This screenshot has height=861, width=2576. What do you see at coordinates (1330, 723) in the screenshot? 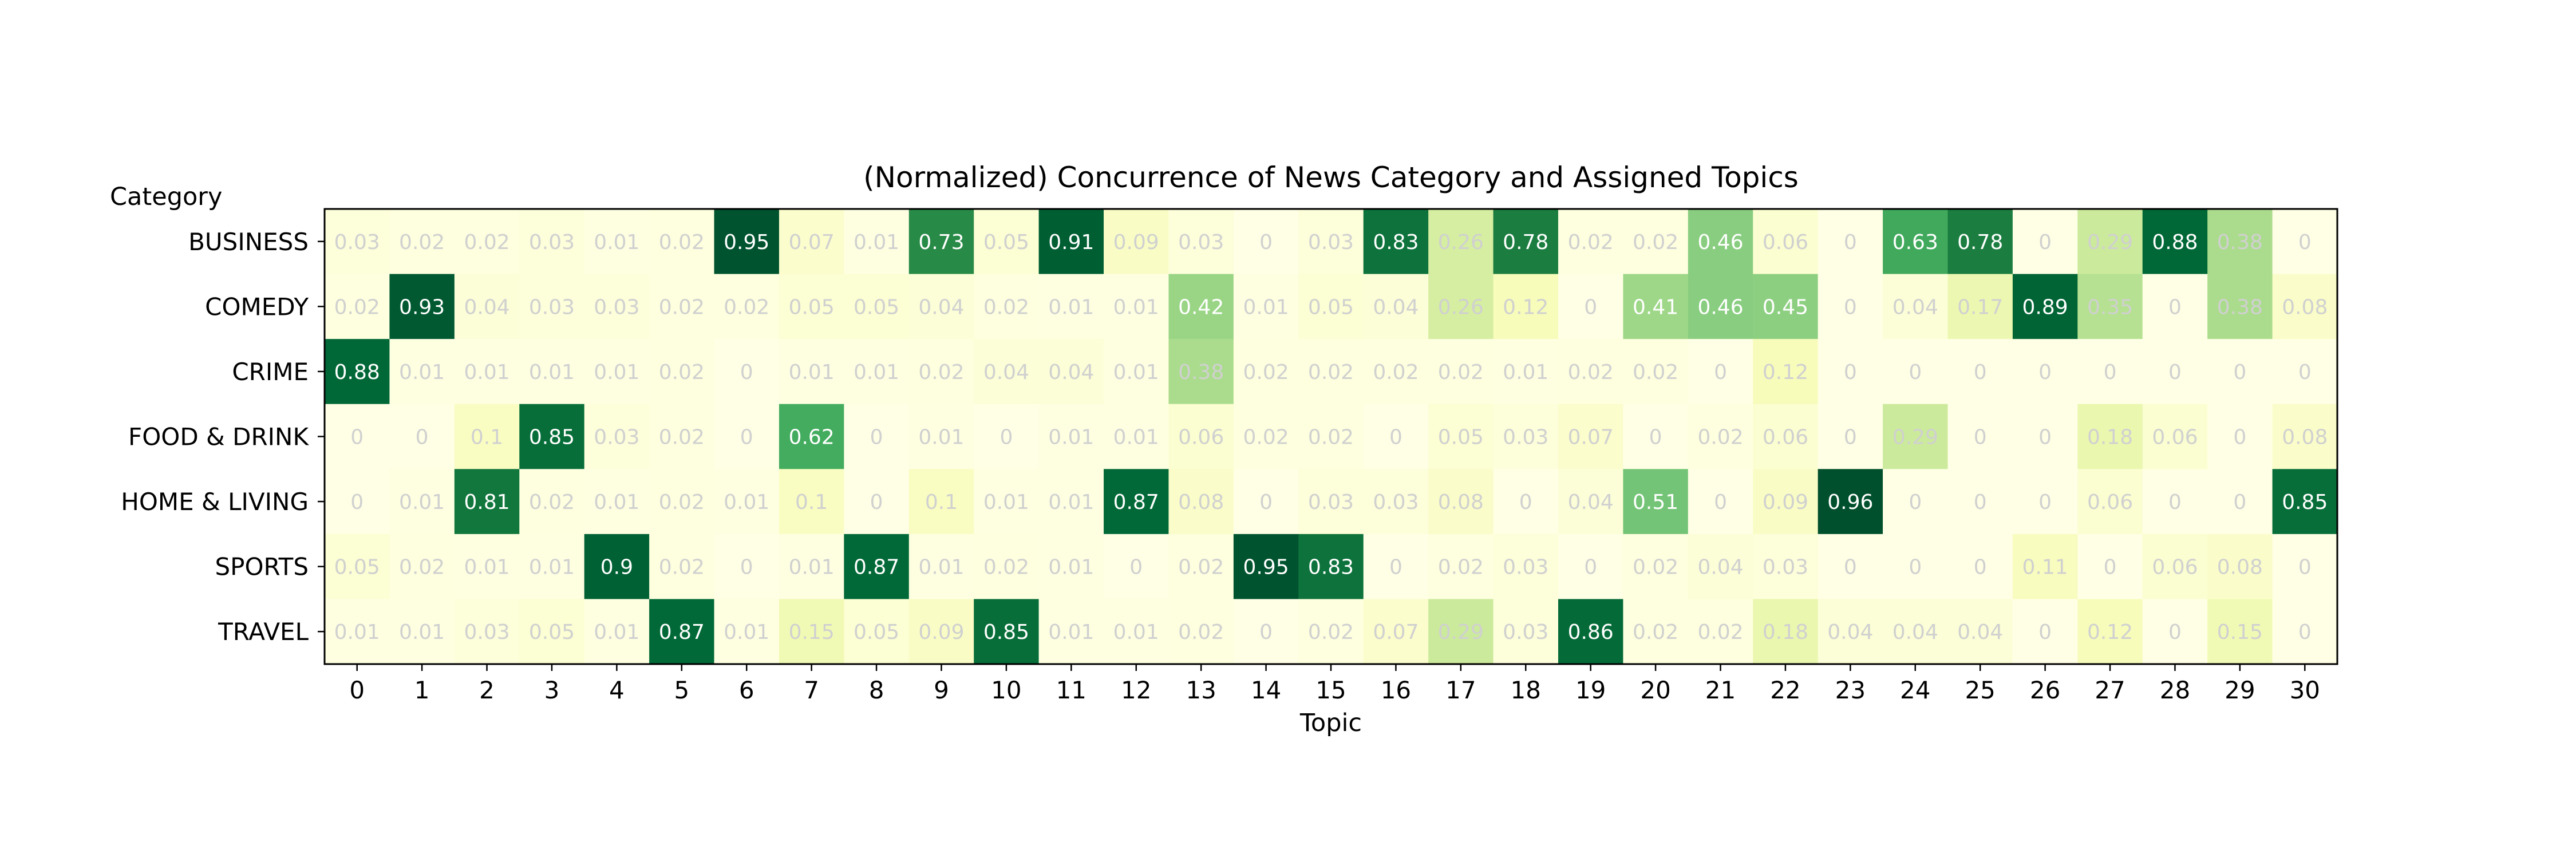
I see `x-axis-label: Topic` at bounding box center [1330, 723].